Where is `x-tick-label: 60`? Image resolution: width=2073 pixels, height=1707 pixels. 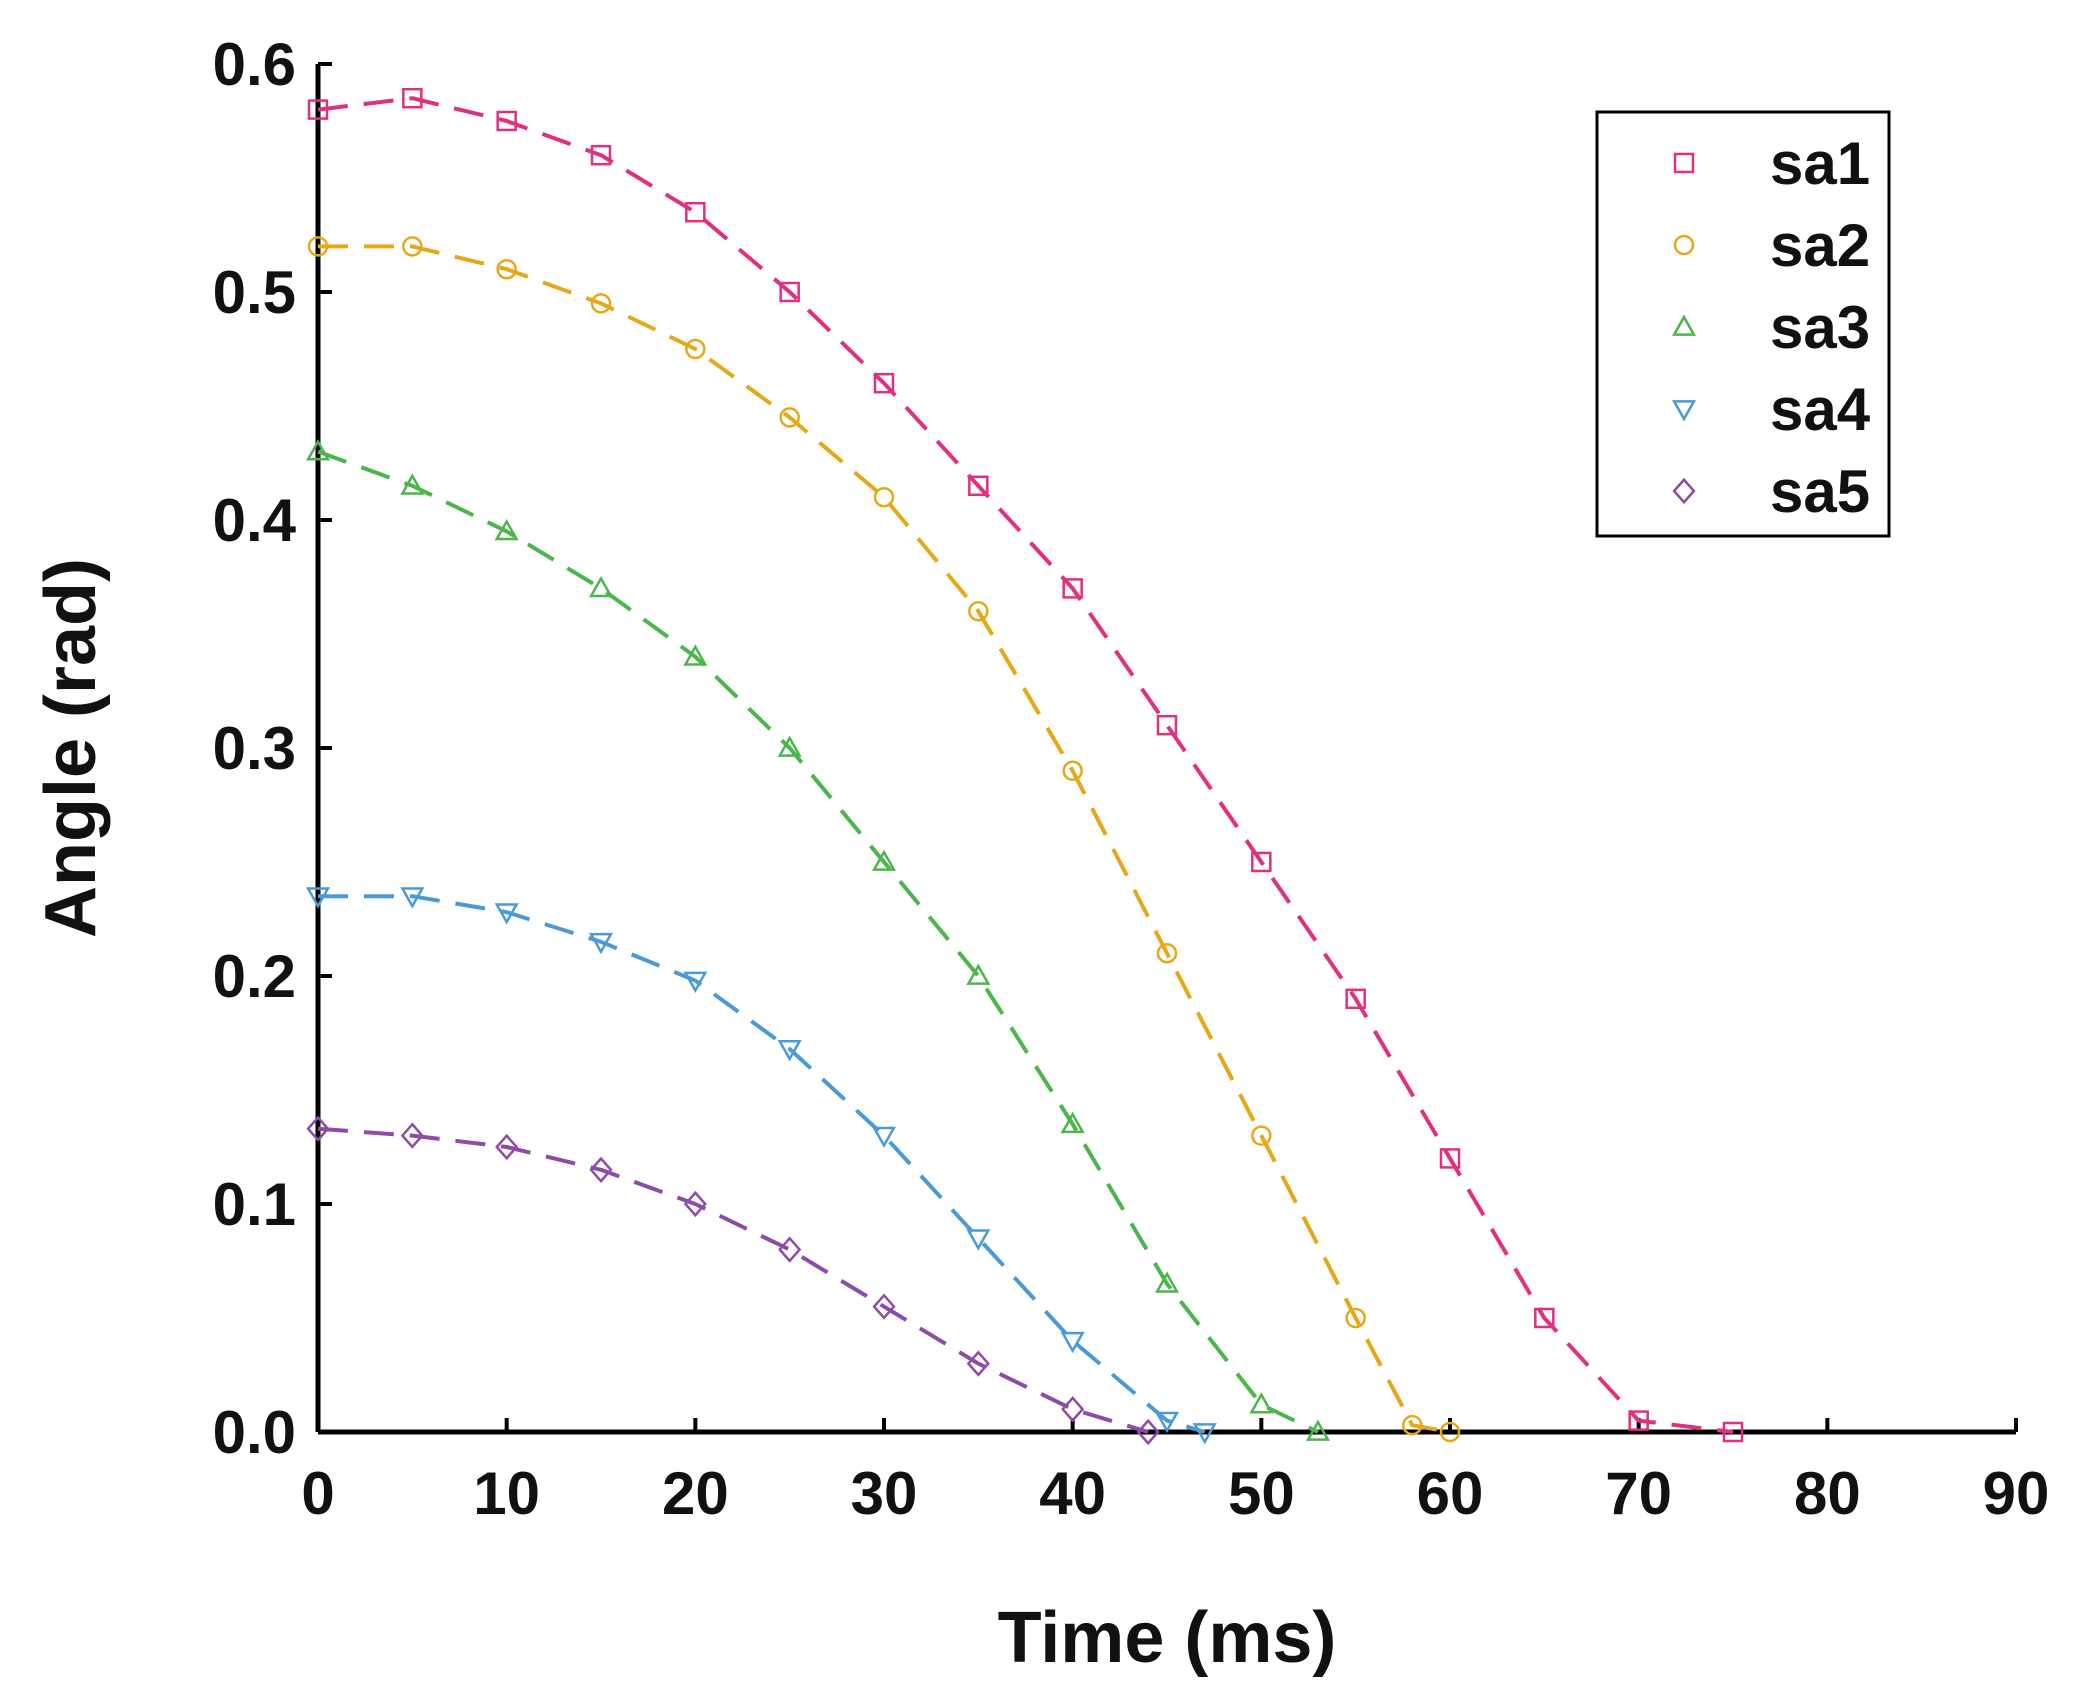
x-tick-label: 60 is located at coordinates (1450, 1493).